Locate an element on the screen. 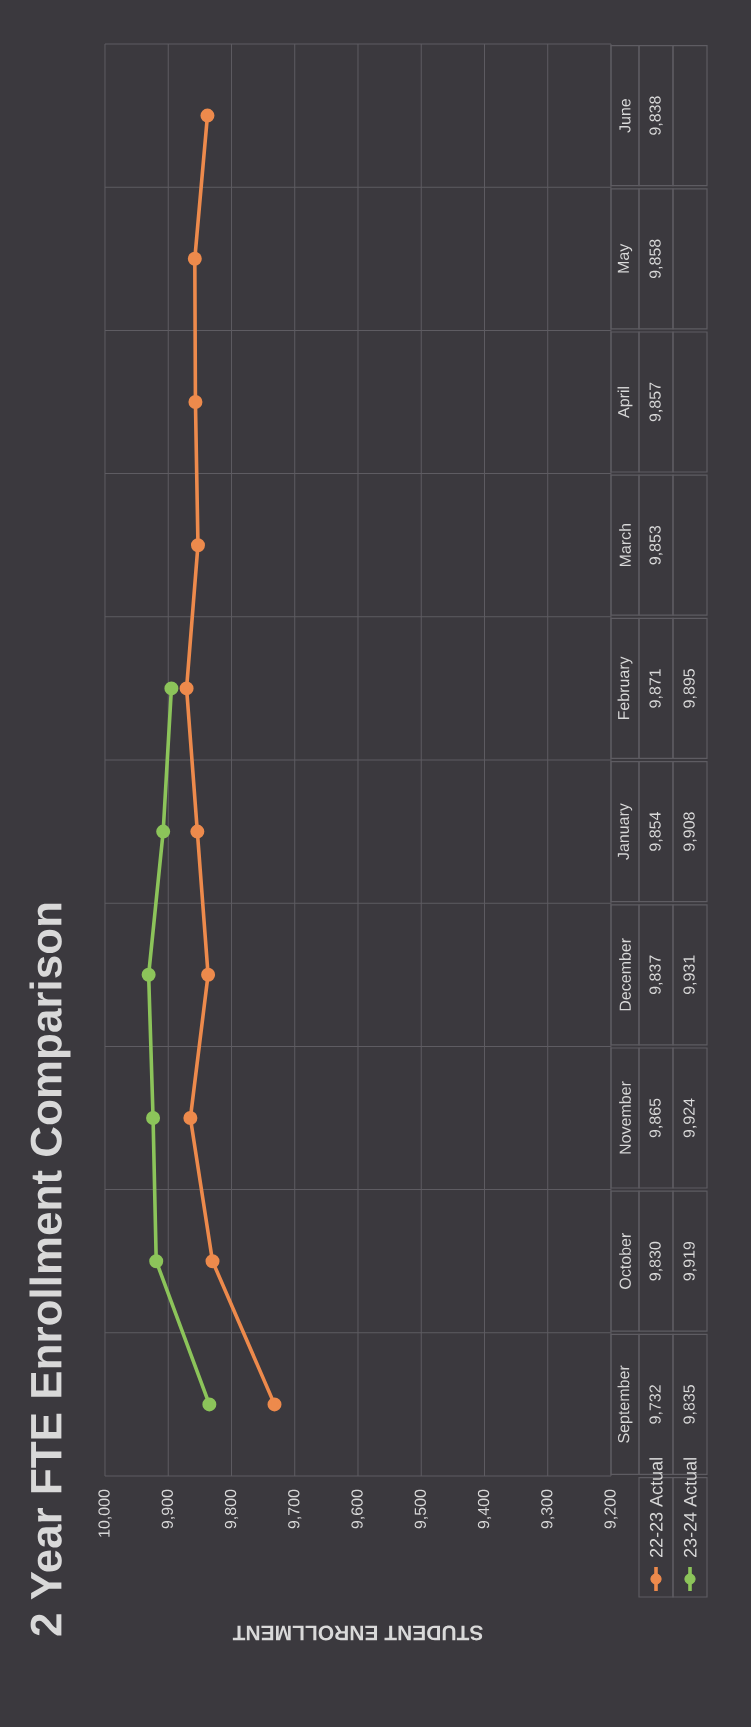  x-tick-label: 9,800 is located at coordinates (231, 1509).